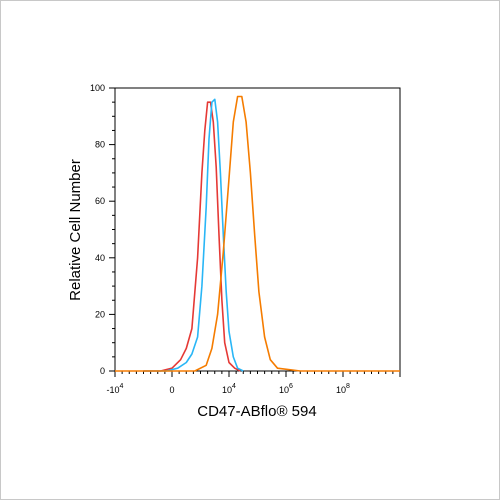 The image size is (500, 500). Describe the element at coordinates (343, 389) in the screenshot. I see `x-tick-label: 10⁸` at that location.